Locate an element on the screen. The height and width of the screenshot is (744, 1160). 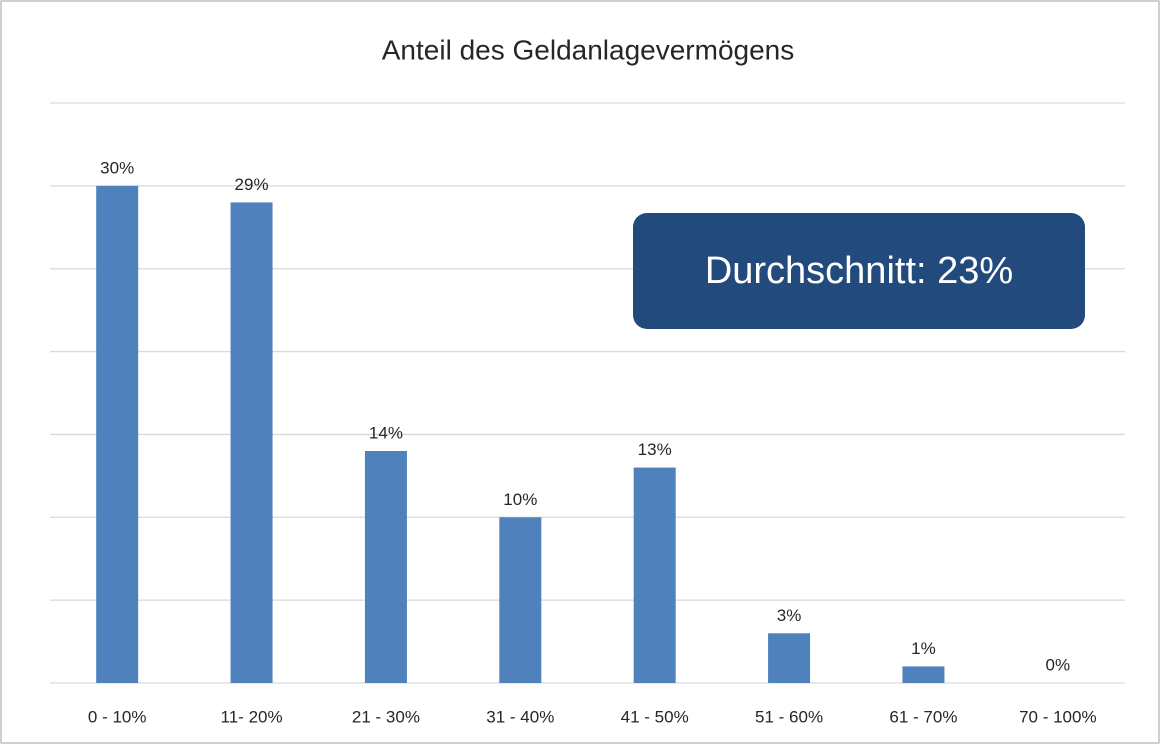
x-tick-label: 41 - 50% is located at coordinates (655, 716).